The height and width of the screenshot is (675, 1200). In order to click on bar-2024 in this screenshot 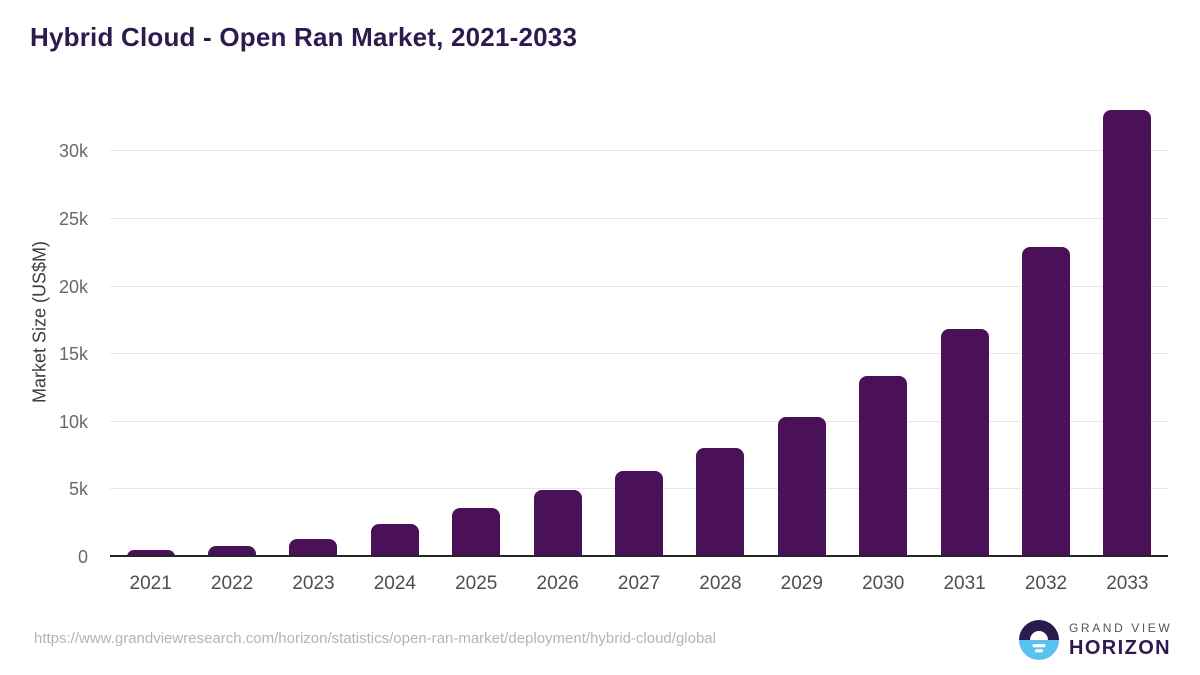, I will do `click(394, 540)`.